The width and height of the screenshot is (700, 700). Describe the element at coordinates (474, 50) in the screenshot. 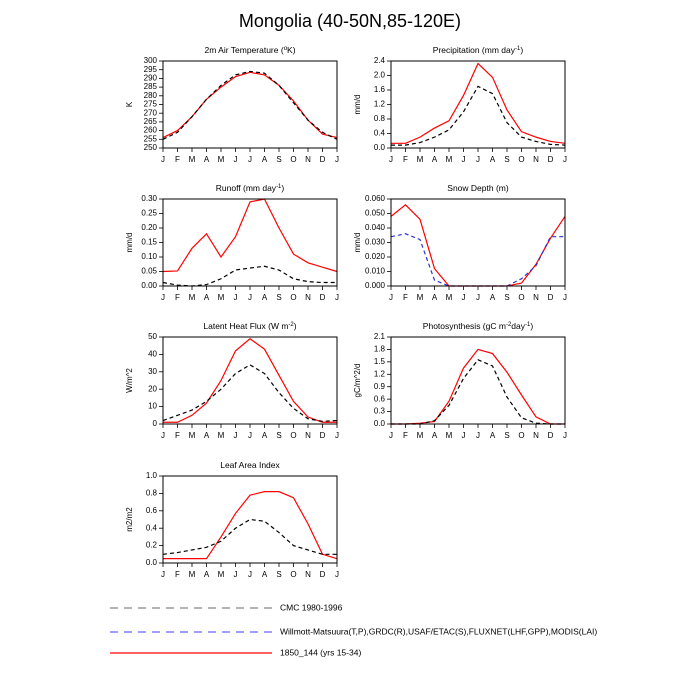

I see `title-part: Precipitation (mm day` at that location.